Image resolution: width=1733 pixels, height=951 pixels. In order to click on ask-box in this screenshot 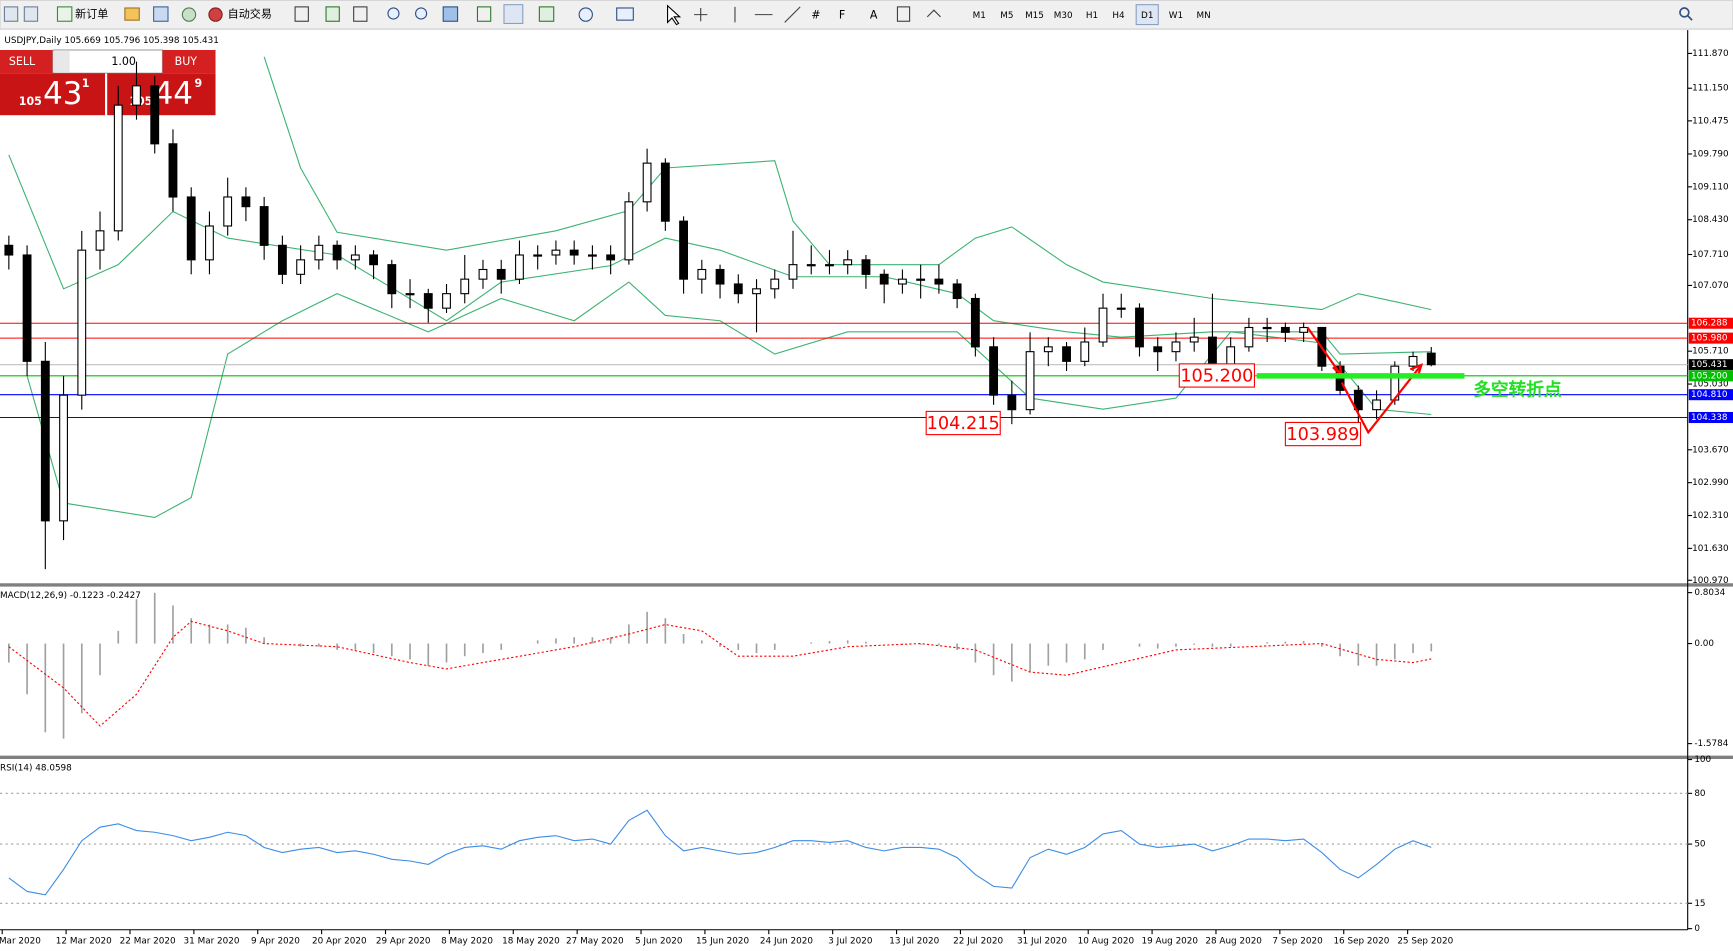, I will do `click(161, 94)`.